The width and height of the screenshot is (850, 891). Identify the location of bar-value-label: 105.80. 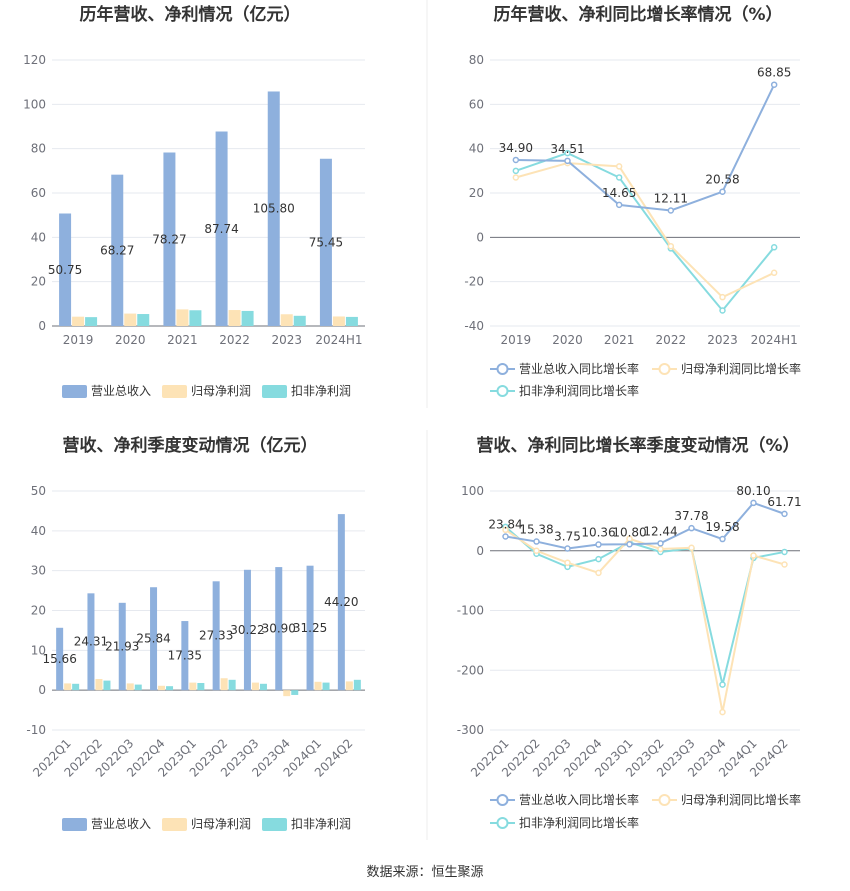
(274, 209).